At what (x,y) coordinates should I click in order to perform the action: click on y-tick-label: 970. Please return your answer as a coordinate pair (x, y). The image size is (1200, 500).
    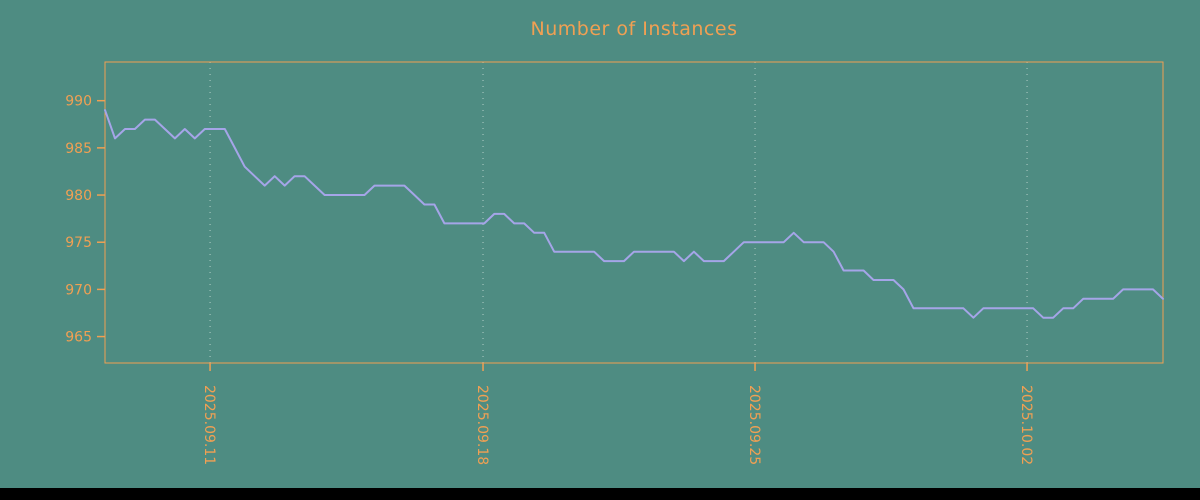
    Looking at the image, I should click on (78, 290).